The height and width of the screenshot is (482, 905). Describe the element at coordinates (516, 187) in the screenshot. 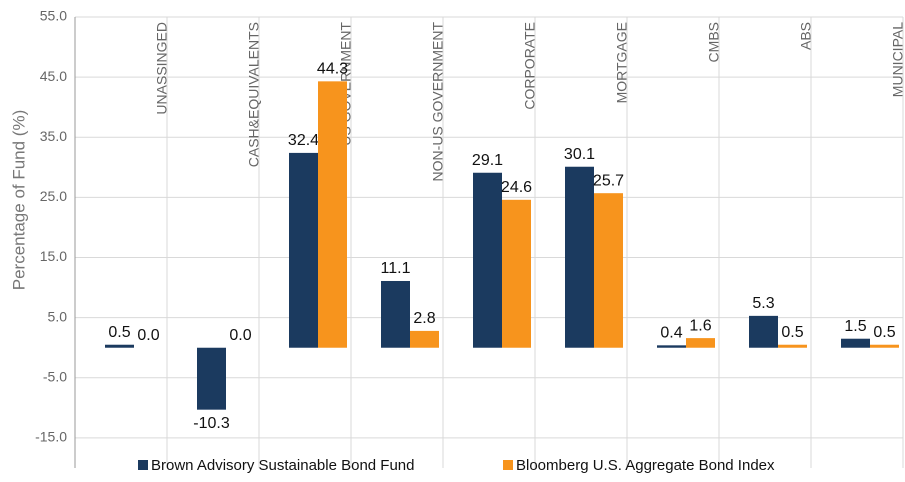

I see `value-label: 24.6` at that location.